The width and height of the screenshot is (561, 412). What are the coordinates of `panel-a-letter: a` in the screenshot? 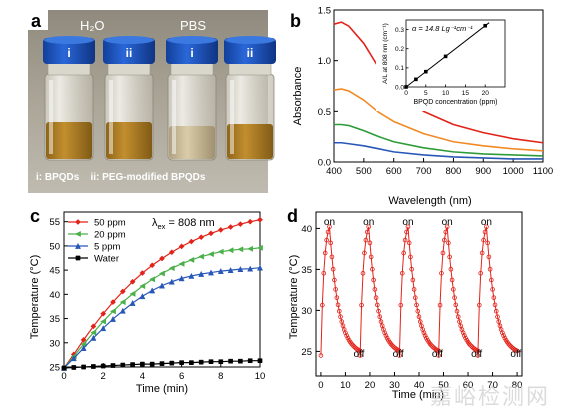 It's located at (36, 21).